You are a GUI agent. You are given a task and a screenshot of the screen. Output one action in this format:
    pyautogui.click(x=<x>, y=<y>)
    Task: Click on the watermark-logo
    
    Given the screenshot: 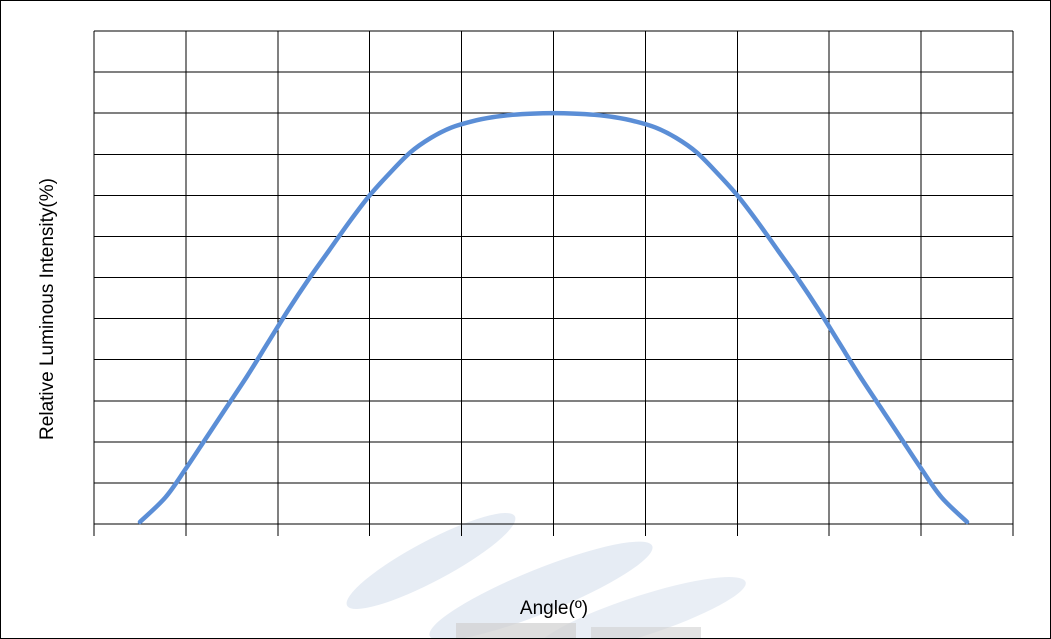 What is the action you would take?
    pyautogui.click(x=546, y=575)
    